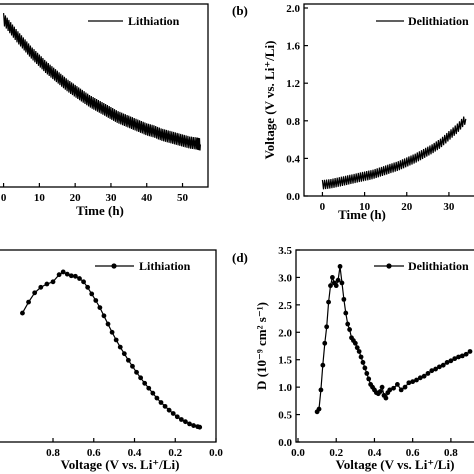 The image size is (474, 474). I want to click on y-tick-label: 3.5, so click(285, 251).